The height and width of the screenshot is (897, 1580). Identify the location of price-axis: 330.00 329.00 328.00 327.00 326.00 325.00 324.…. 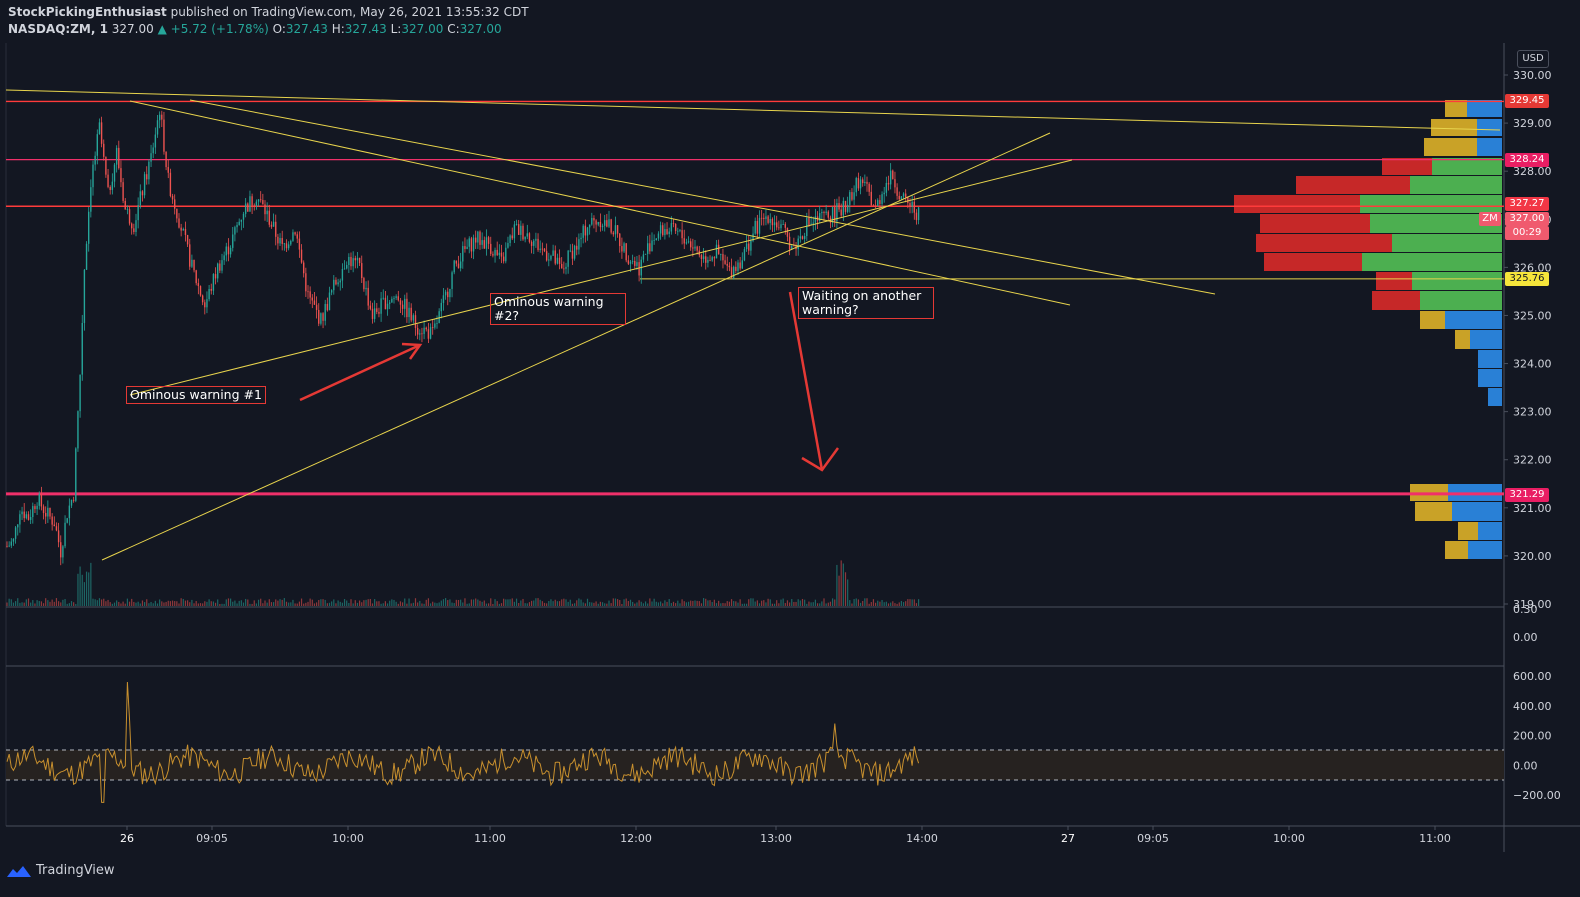
(1528, 340).